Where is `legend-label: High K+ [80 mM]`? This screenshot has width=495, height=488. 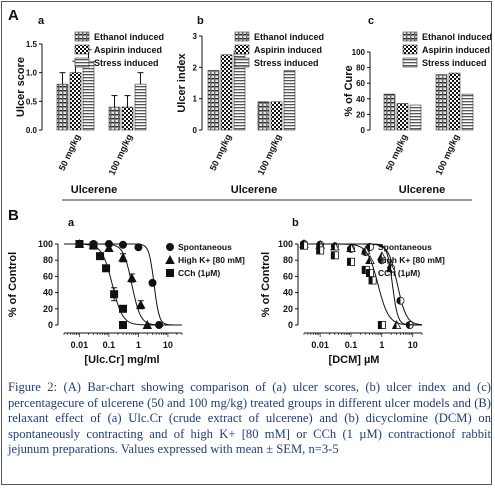 legend-label: High K+ [80 mM] is located at coordinates (211, 260).